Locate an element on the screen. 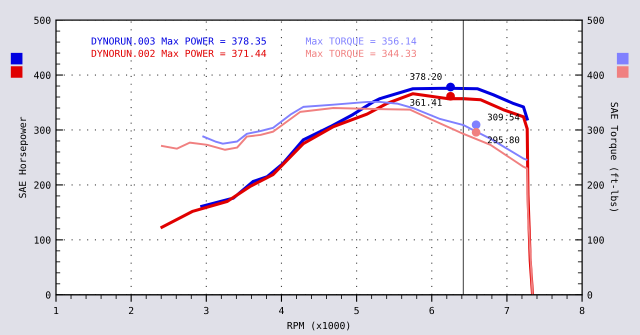 Image resolution: width=640 pixels, height=335 pixels. x-tick-label: 6 is located at coordinates (431, 310).